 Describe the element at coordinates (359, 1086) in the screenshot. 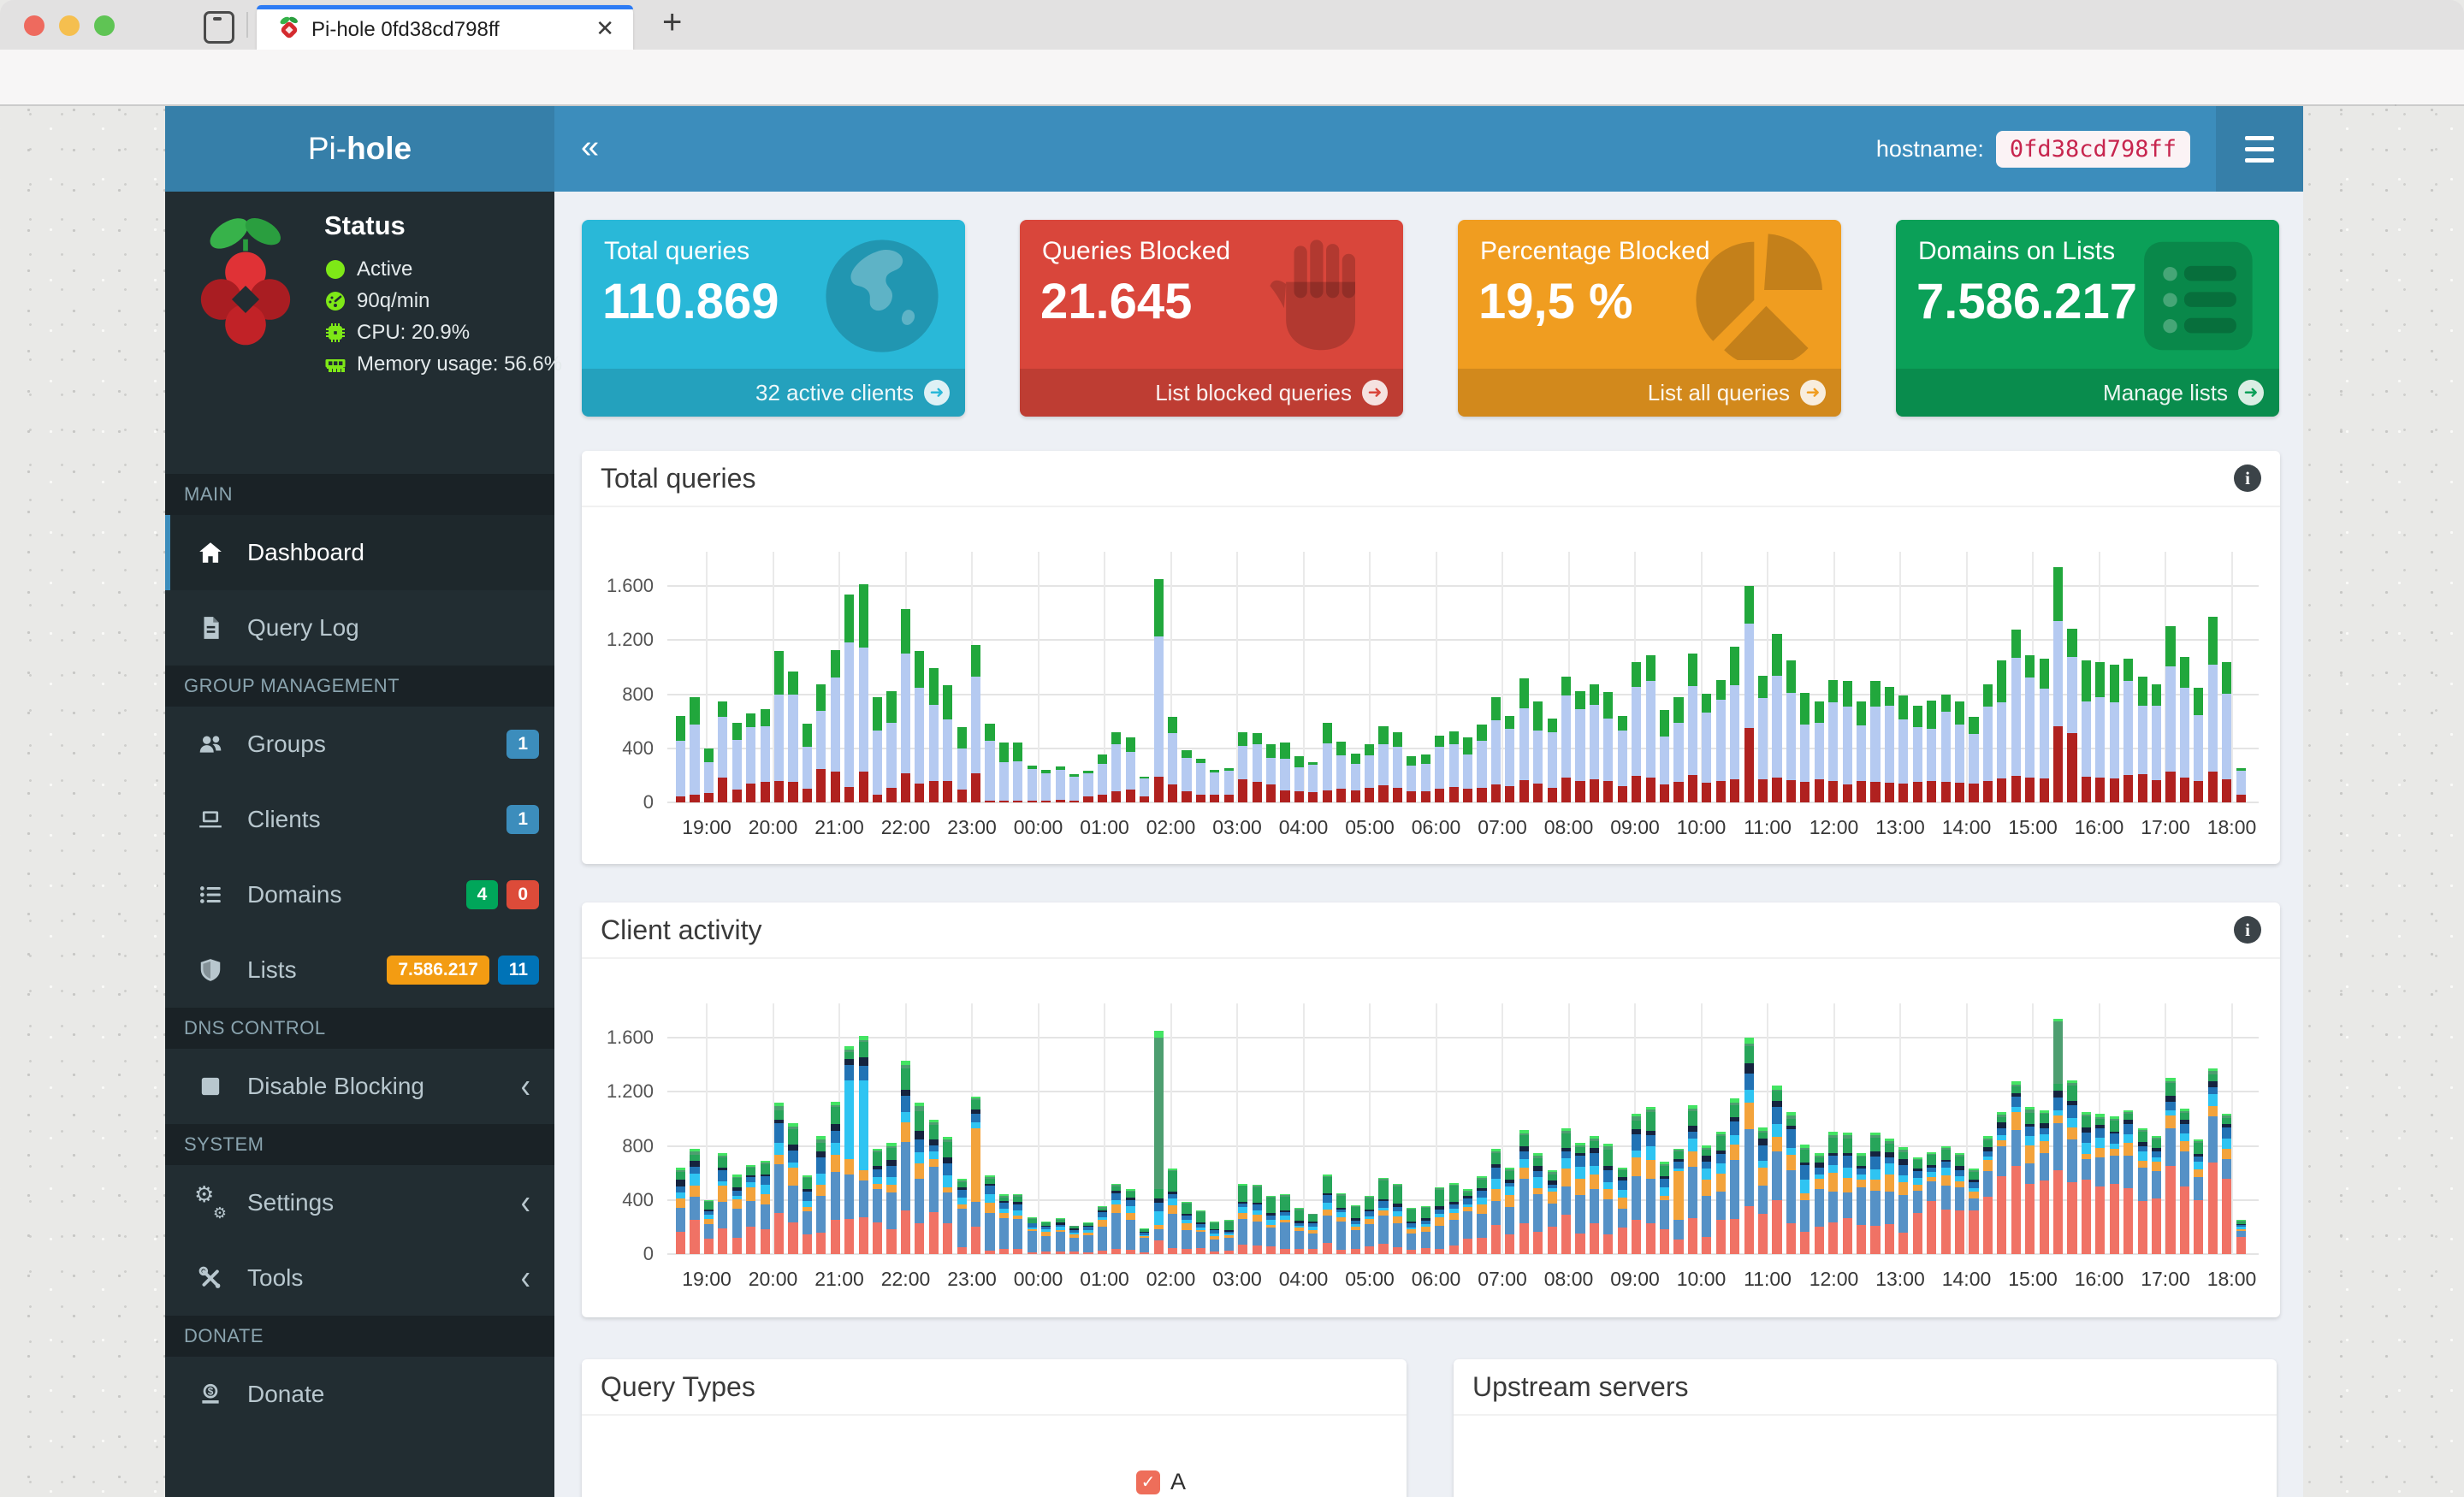

I see `sidebar-item-disable-blocking: Disable Blocking ‹` at that location.